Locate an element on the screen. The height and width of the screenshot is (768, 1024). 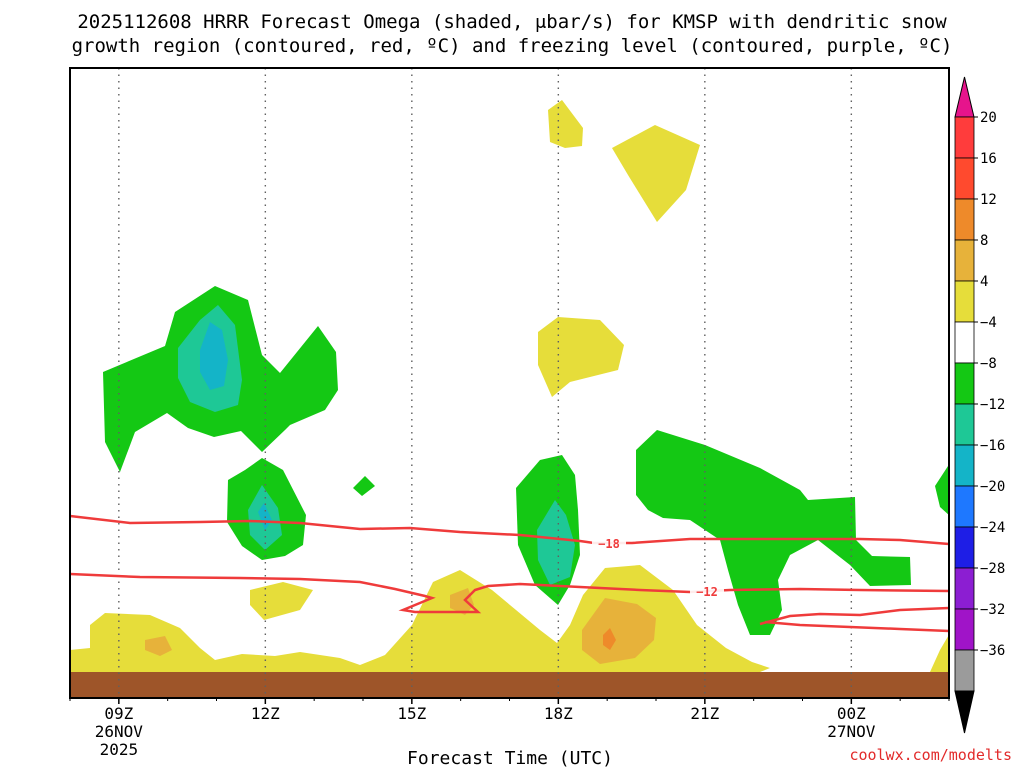
omega-region-red-core is located at coordinates (609, 639).